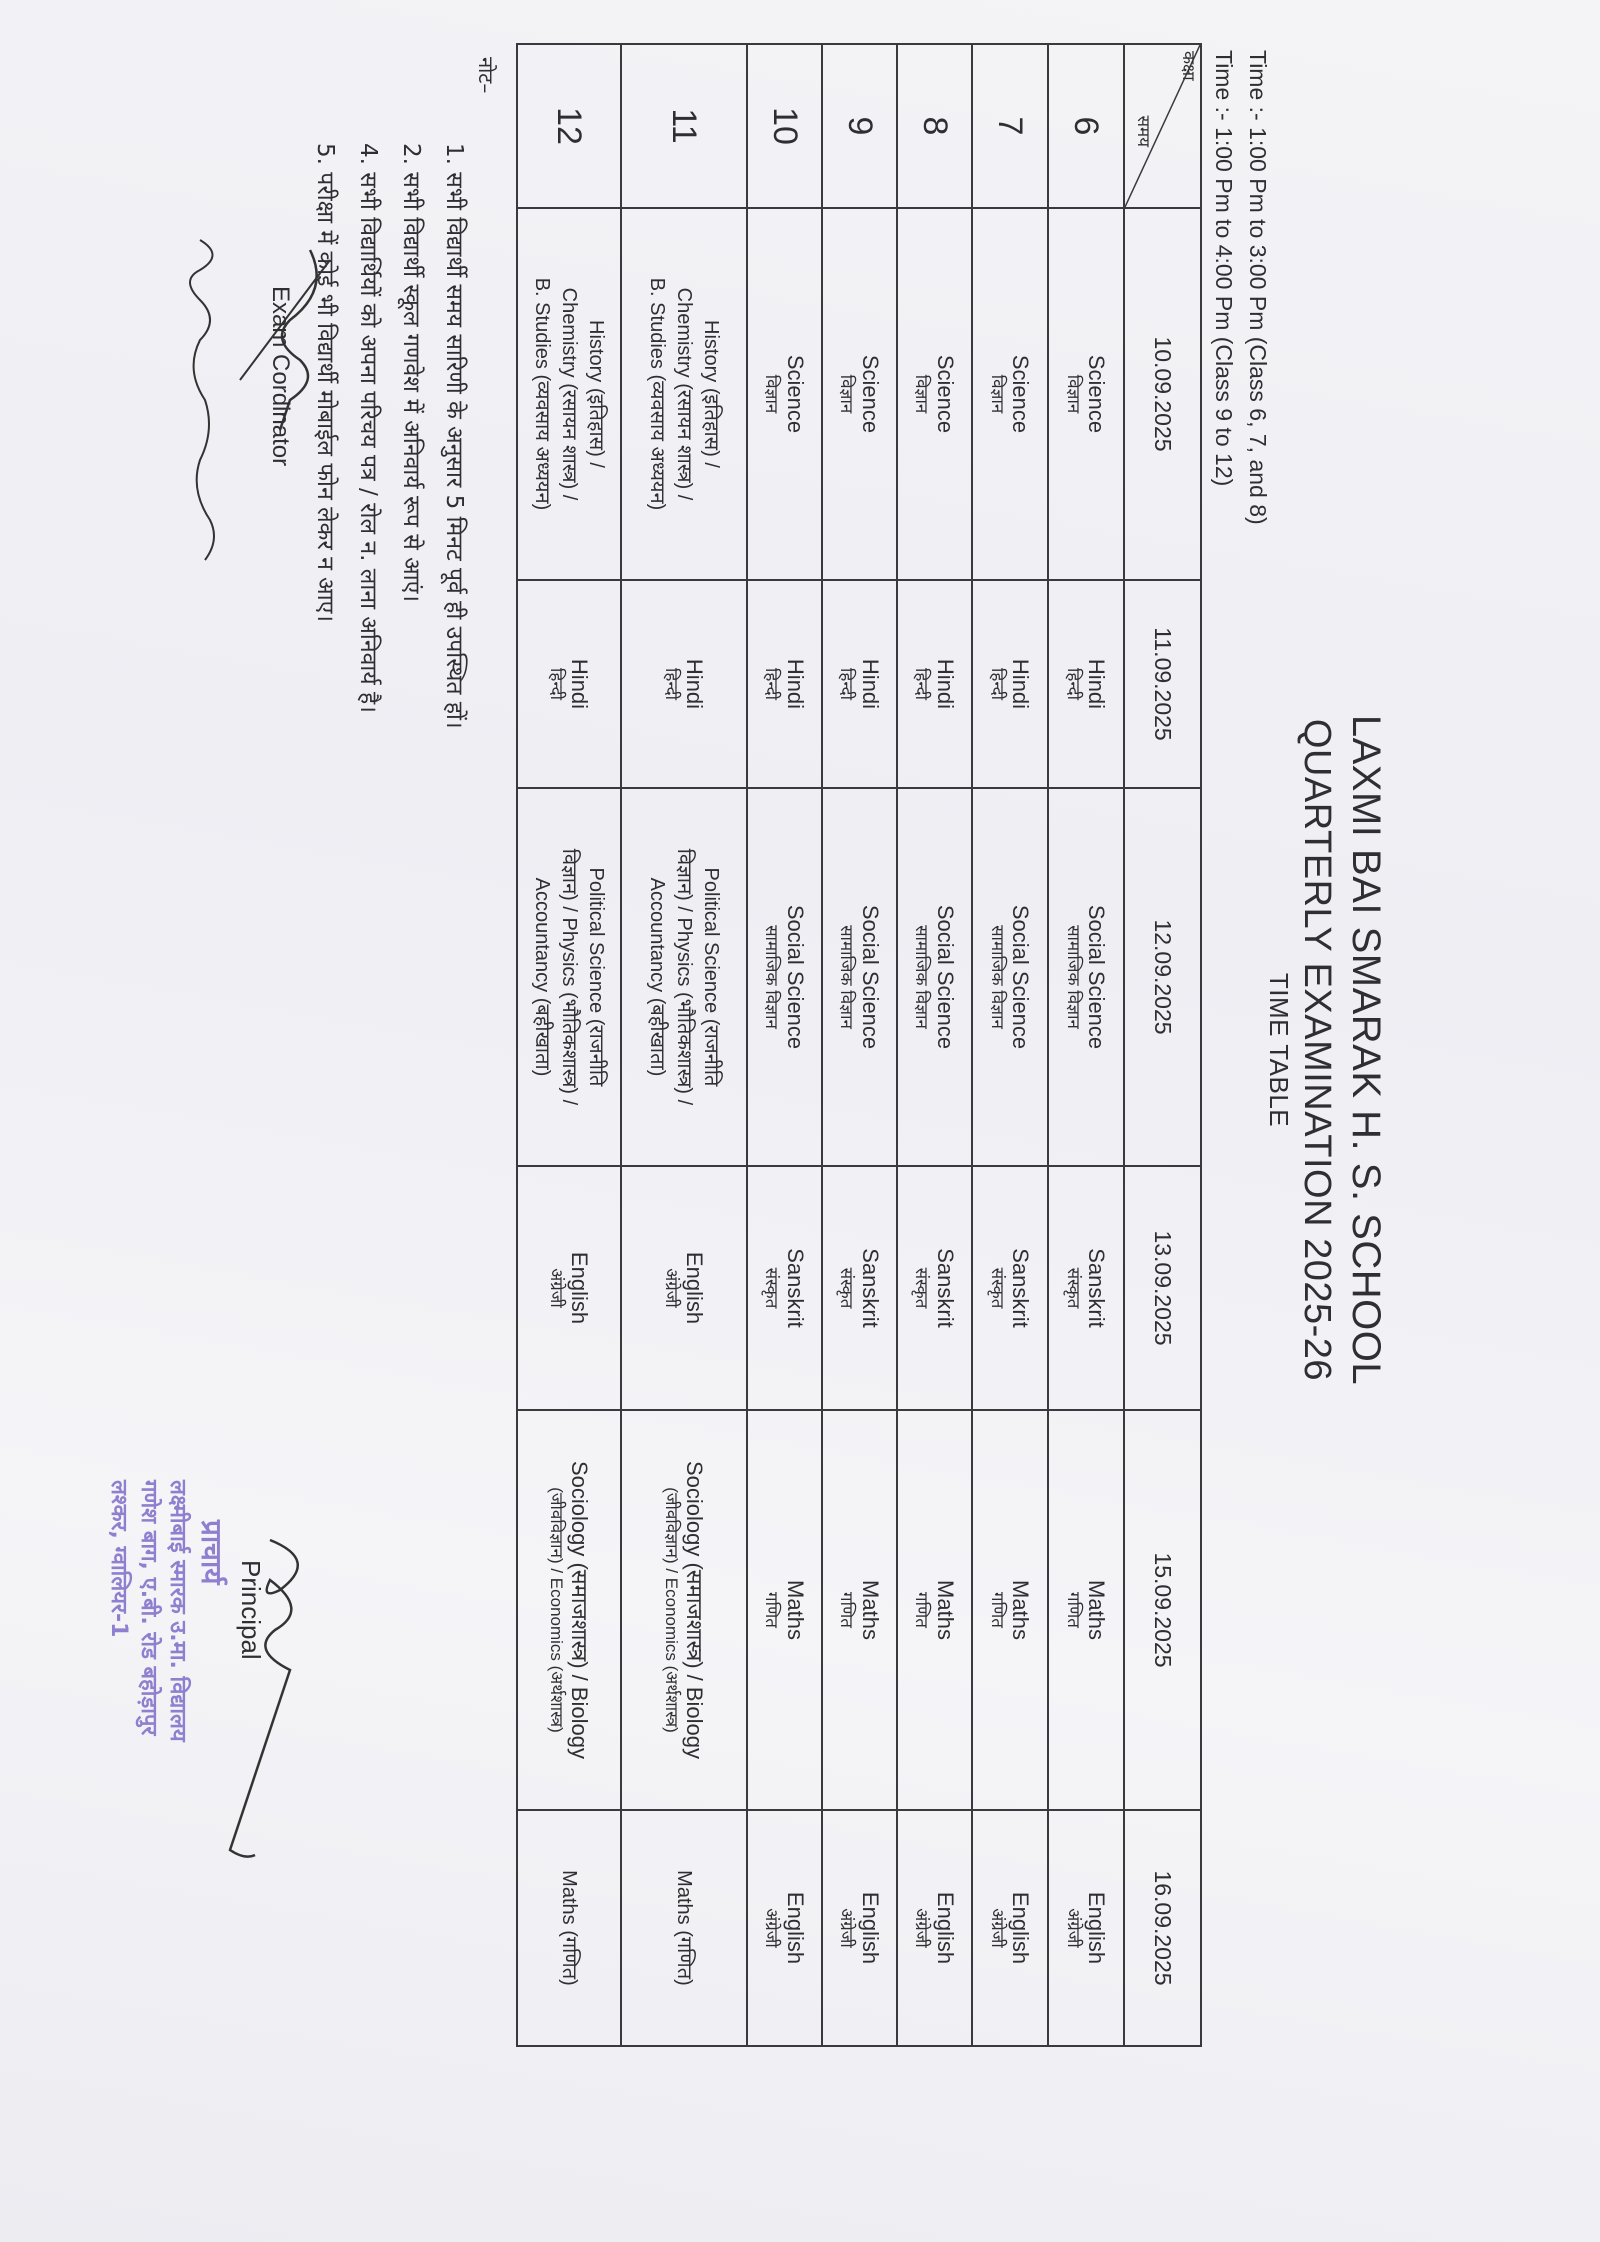  Describe the element at coordinates (486, 75) in the screenshot. I see `notes-heading: नोट–` at that location.